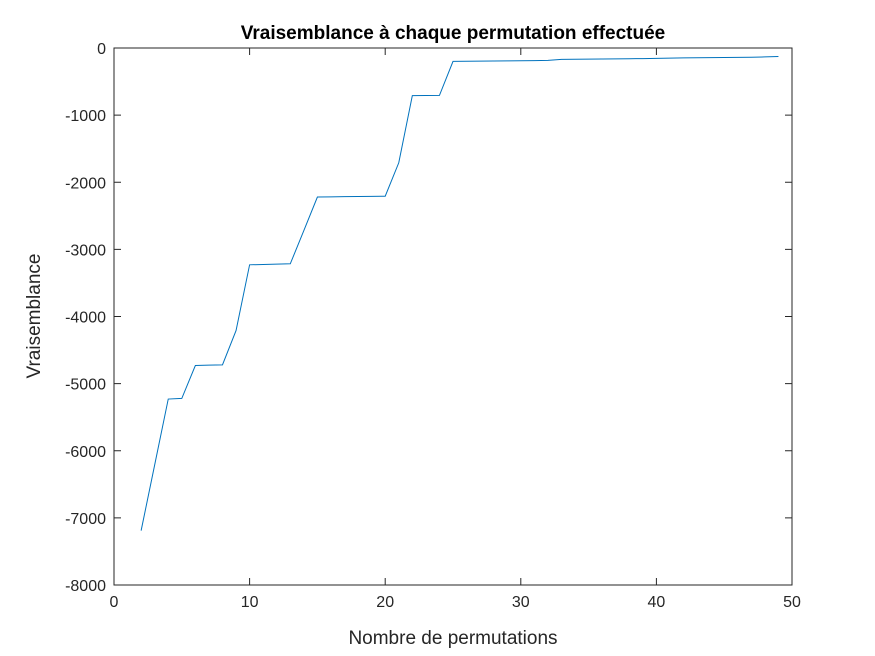 Image resolution: width=875 pixels, height=656 pixels. I want to click on x-tick-label: 10, so click(250, 602).